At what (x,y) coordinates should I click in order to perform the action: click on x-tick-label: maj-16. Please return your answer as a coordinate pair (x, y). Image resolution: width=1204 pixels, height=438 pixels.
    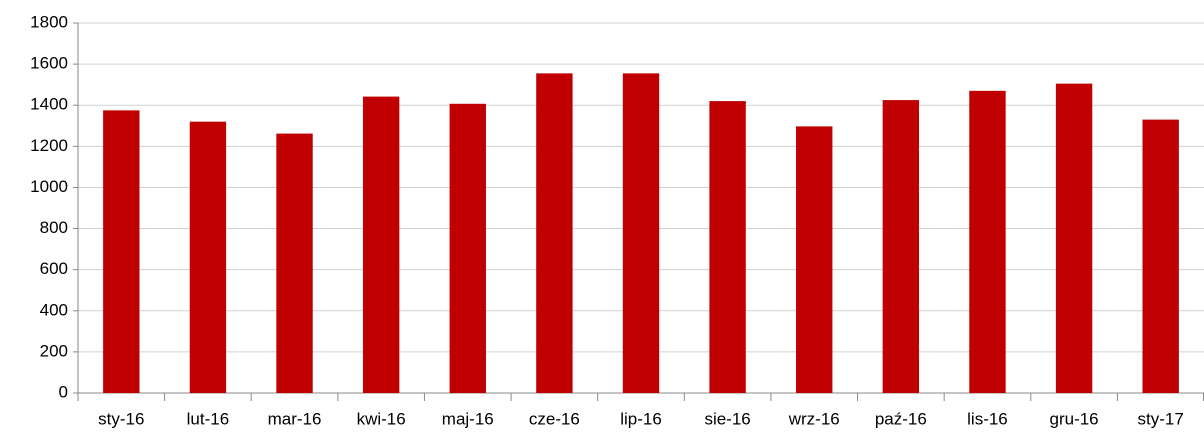
    Looking at the image, I should click on (468, 418).